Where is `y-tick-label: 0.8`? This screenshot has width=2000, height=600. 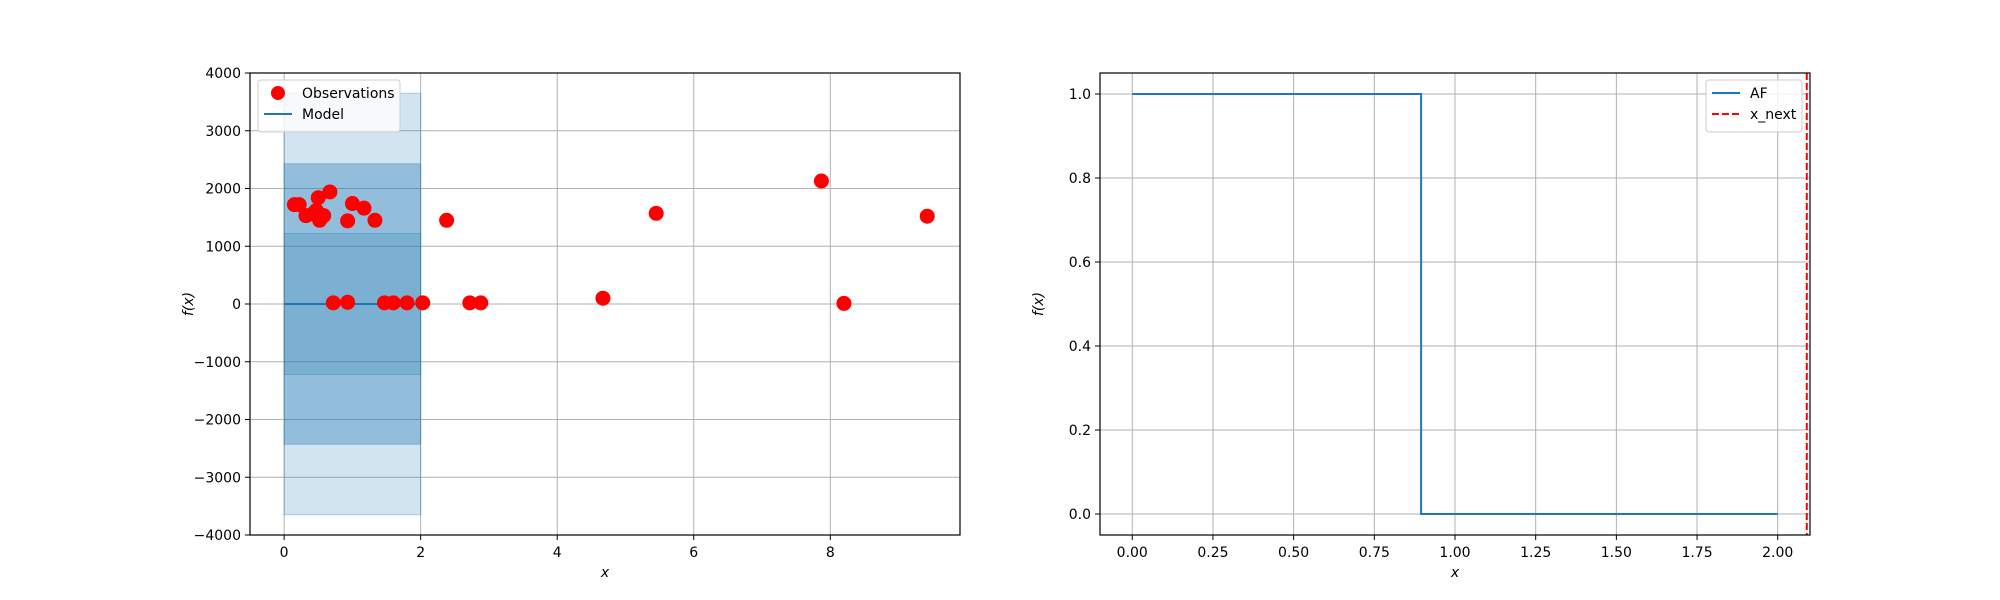
y-tick-label: 0.8 is located at coordinates (1080, 179).